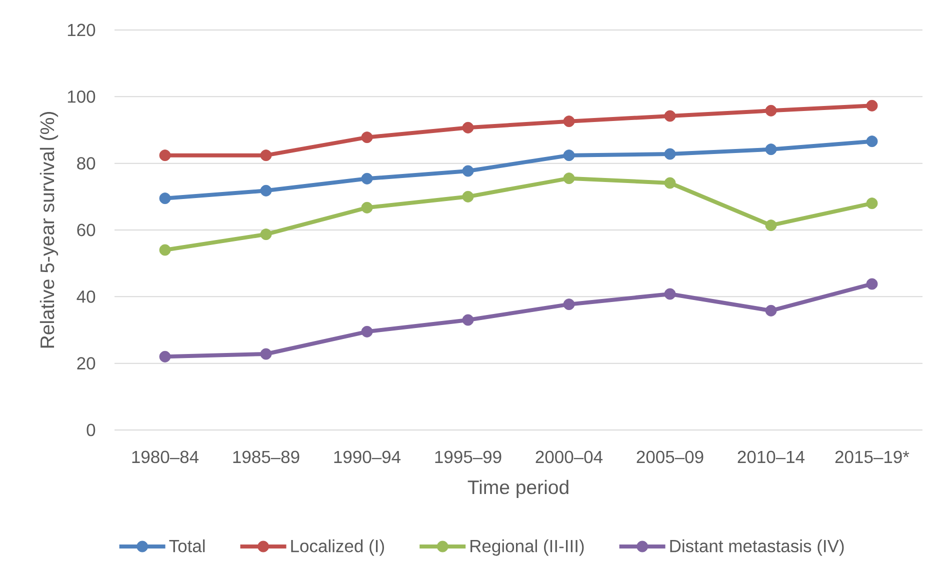  I want to click on y-tick-label: 80, so click(86, 163).